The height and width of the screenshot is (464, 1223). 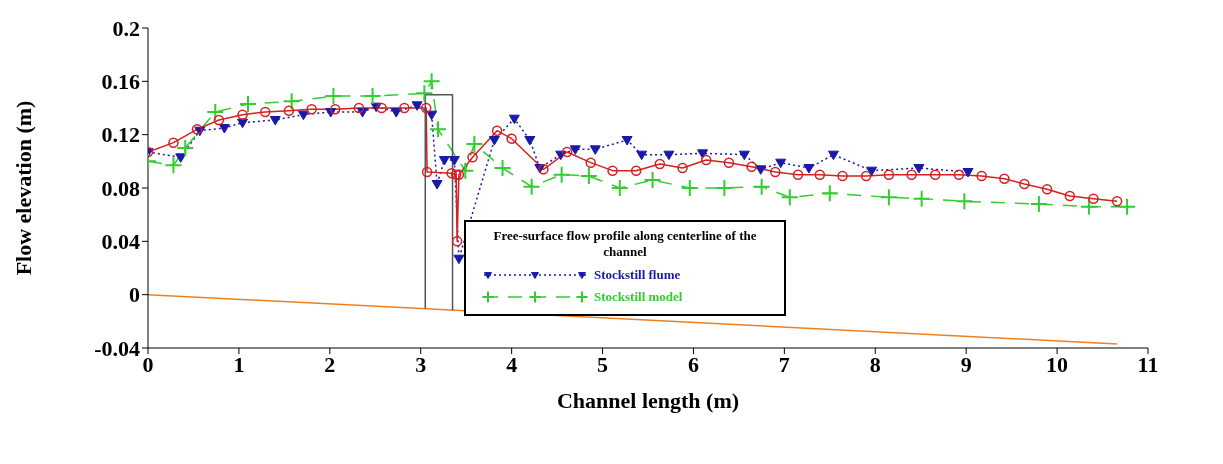 I want to click on legend-label: Stockstill flume, so click(x=637, y=274).